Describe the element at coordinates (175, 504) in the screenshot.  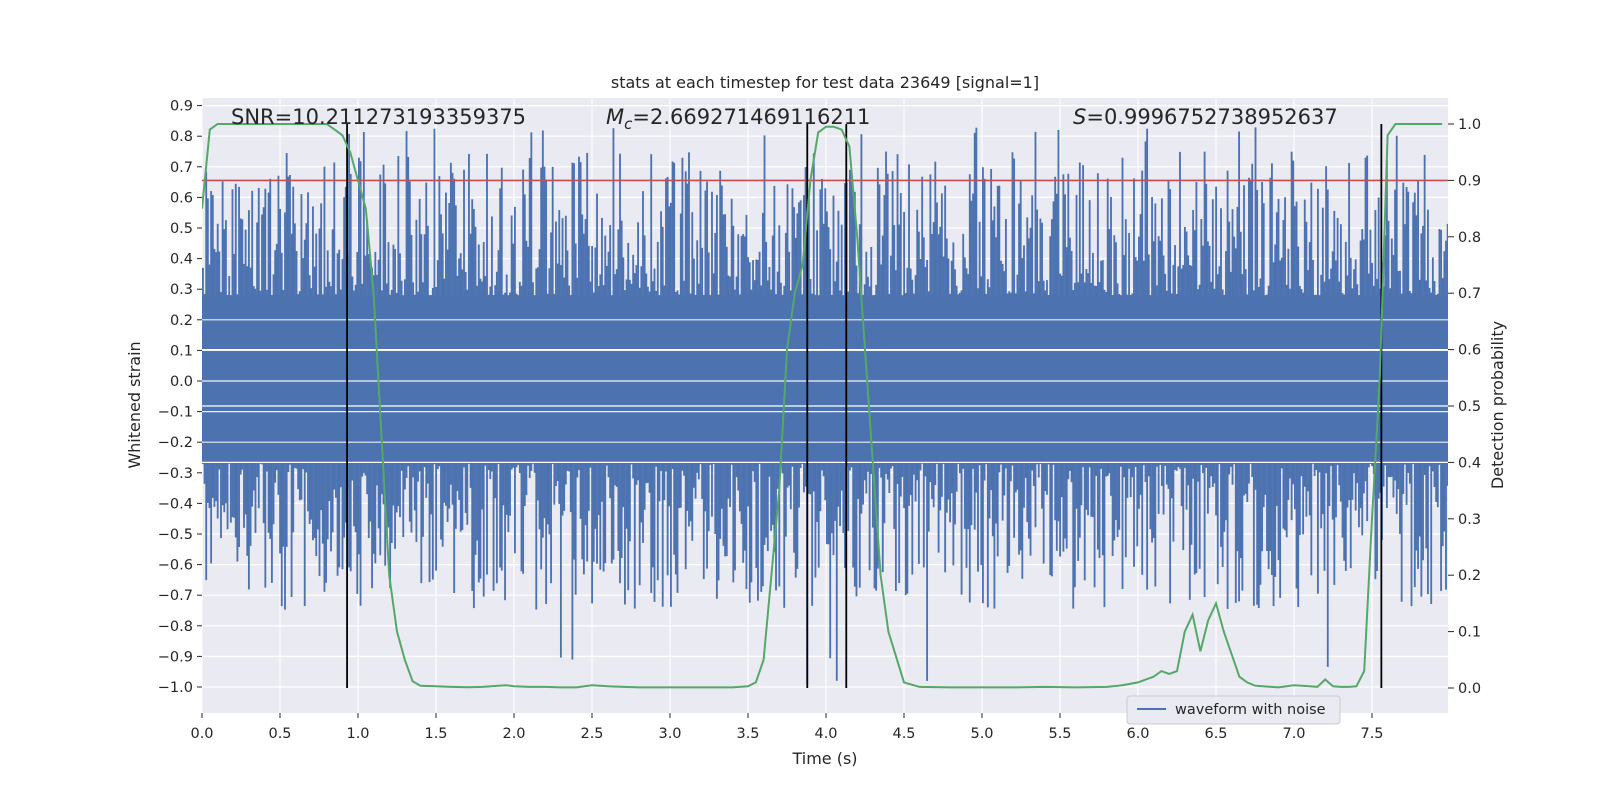
I see `y-tick-label: −0.4` at that location.